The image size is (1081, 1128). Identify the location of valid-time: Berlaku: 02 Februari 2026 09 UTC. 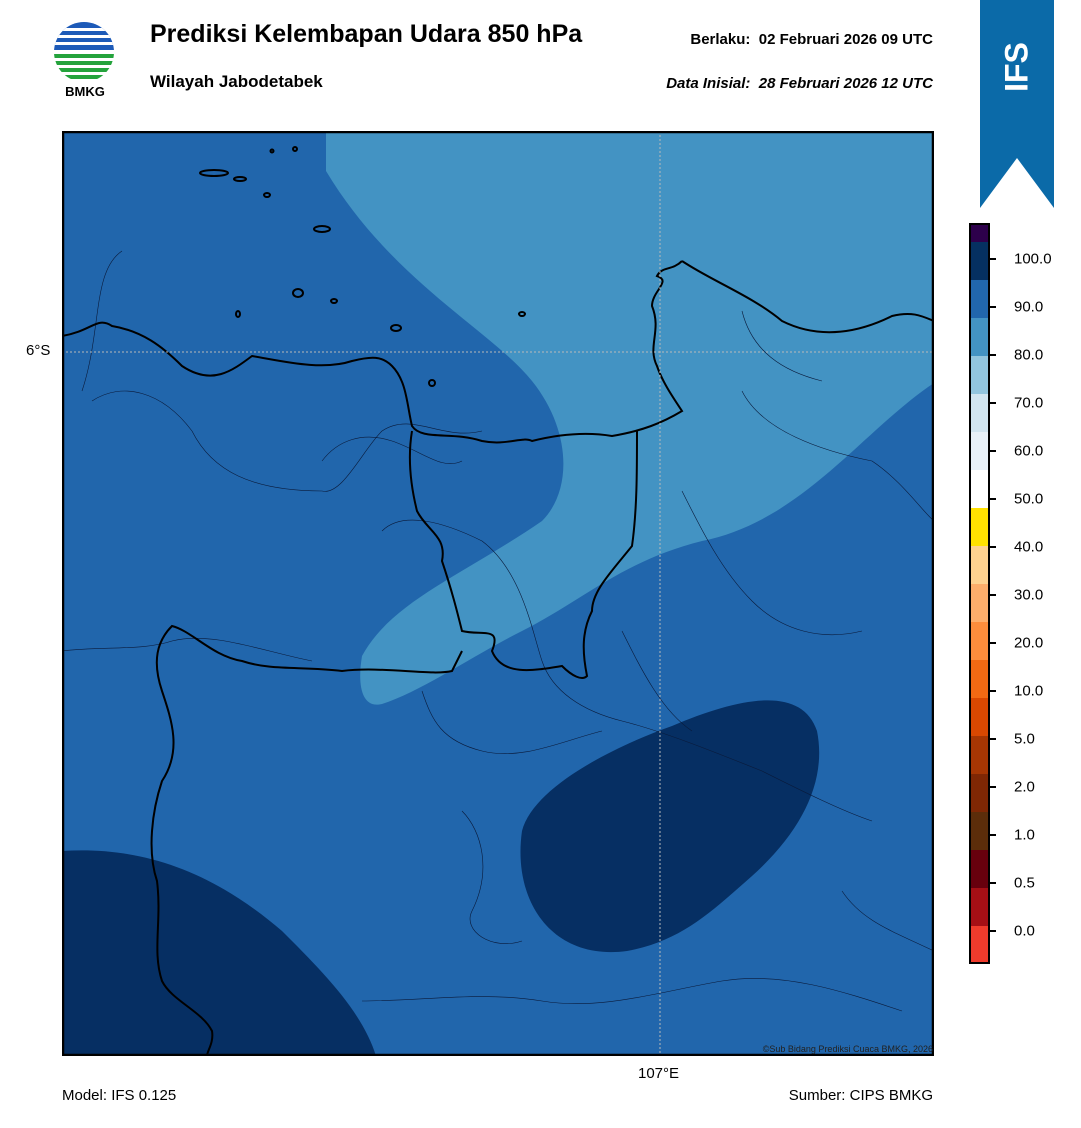
(811, 39).